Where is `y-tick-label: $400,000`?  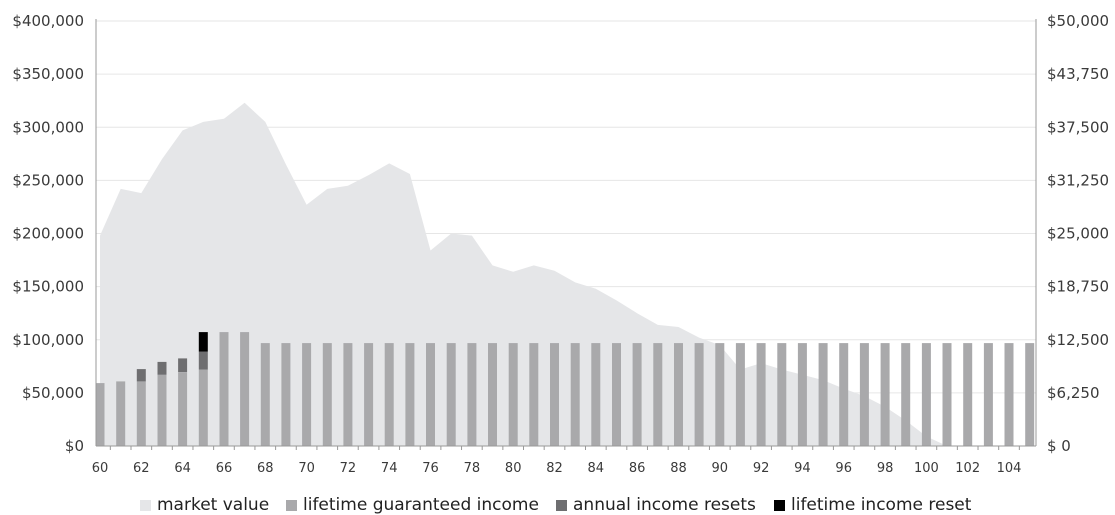
y-tick-label: $400,000 is located at coordinates (48, 21).